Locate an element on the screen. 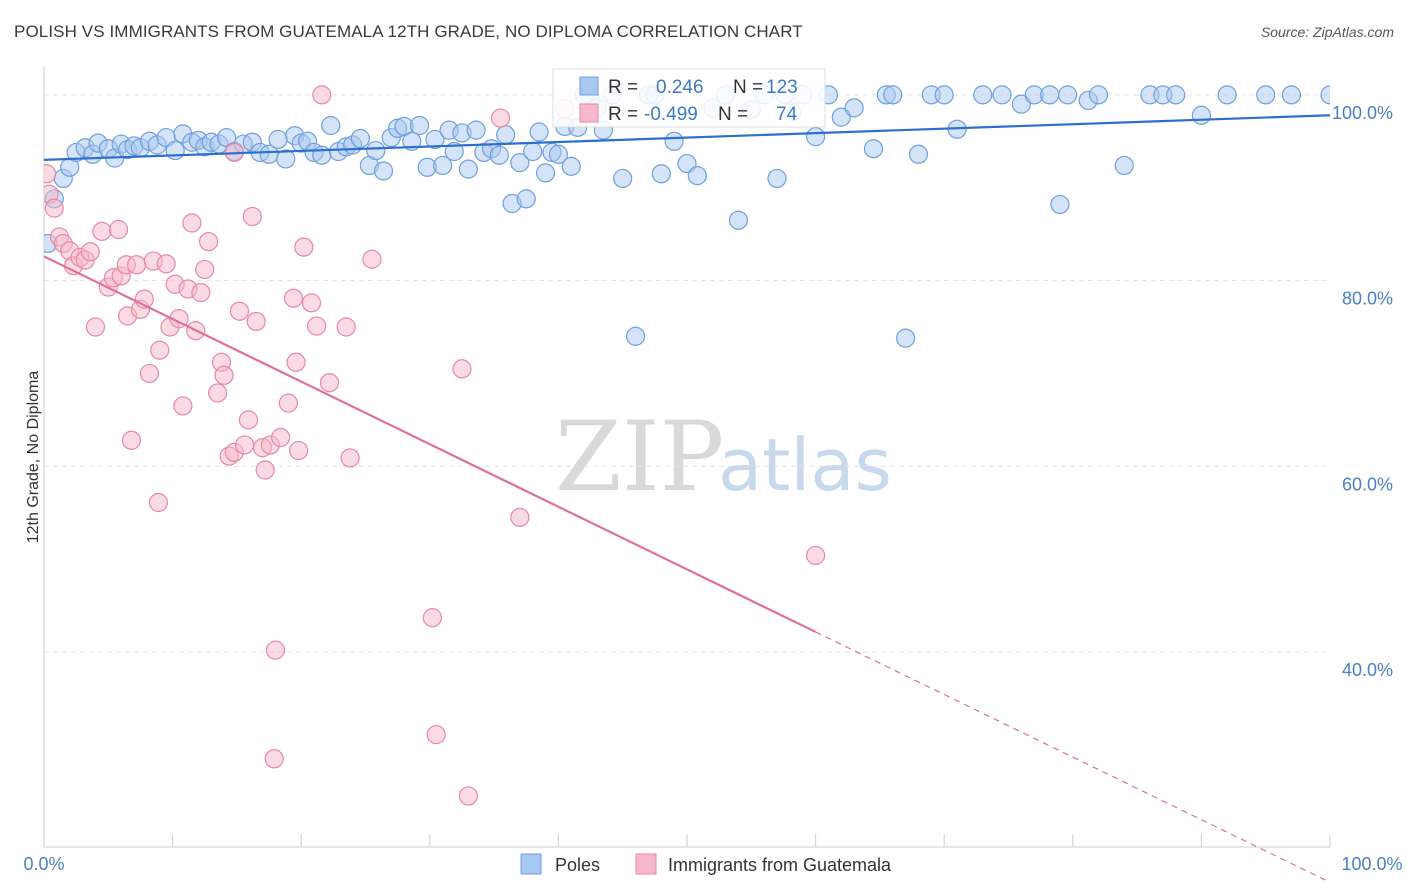 The height and width of the screenshot is (892, 1406). y-tick-label-80: 80.0% is located at coordinates (1367, 299).